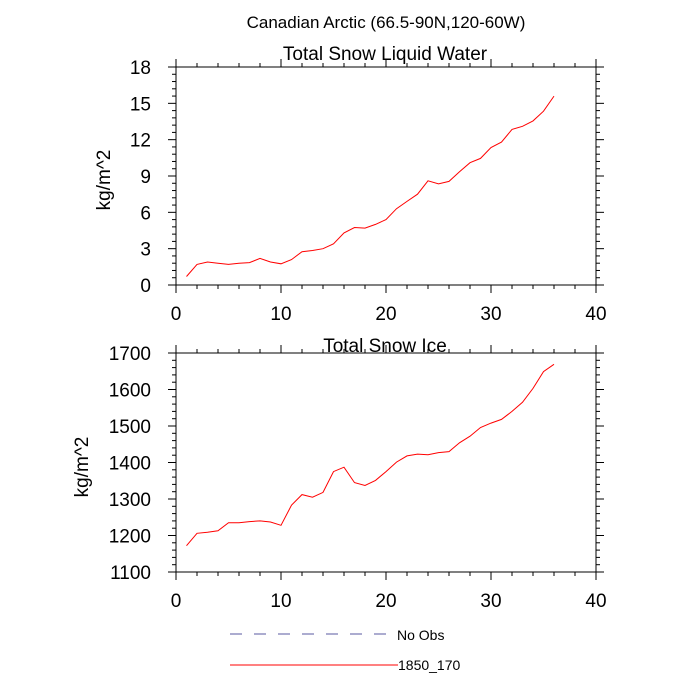  What do you see at coordinates (386, 22) in the screenshot?
I see `figure-suptitle: Canadian Arctic (66.5-90N,120-60W)` at bounding box center [386, 22].